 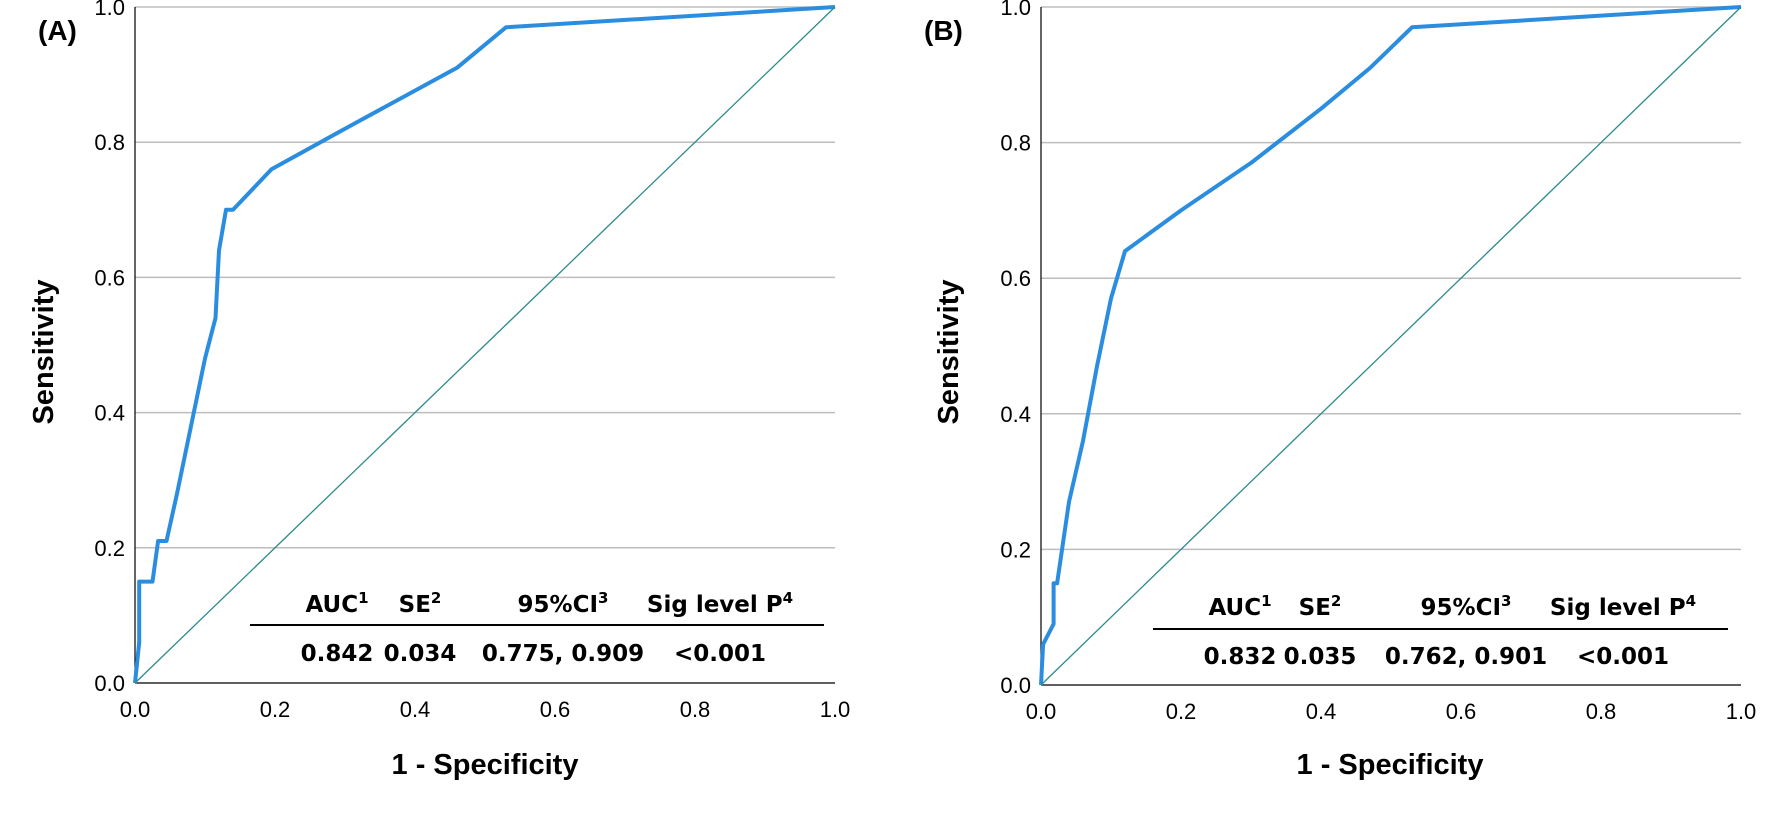 What do you see at coordinates (943, 30) in the screenshot?
I see `panel-label: (B)` at bounding box center [943, 30].